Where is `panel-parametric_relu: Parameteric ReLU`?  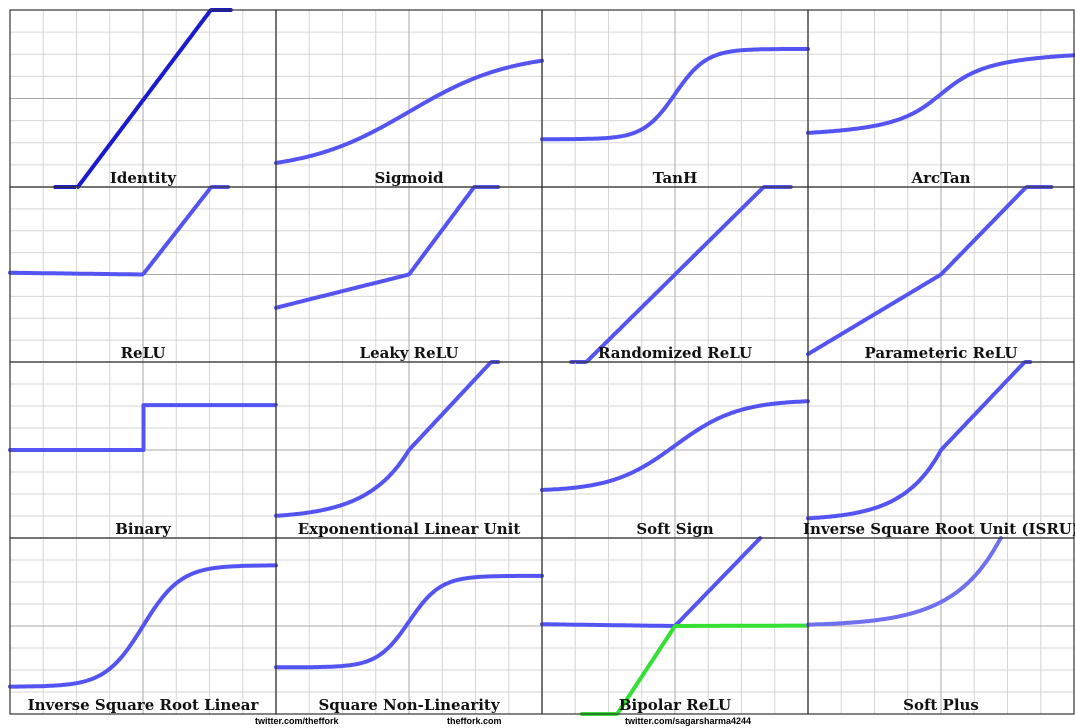 panel-parametric_relu: Parameteric ReLU is located at coordinates (940, 274).